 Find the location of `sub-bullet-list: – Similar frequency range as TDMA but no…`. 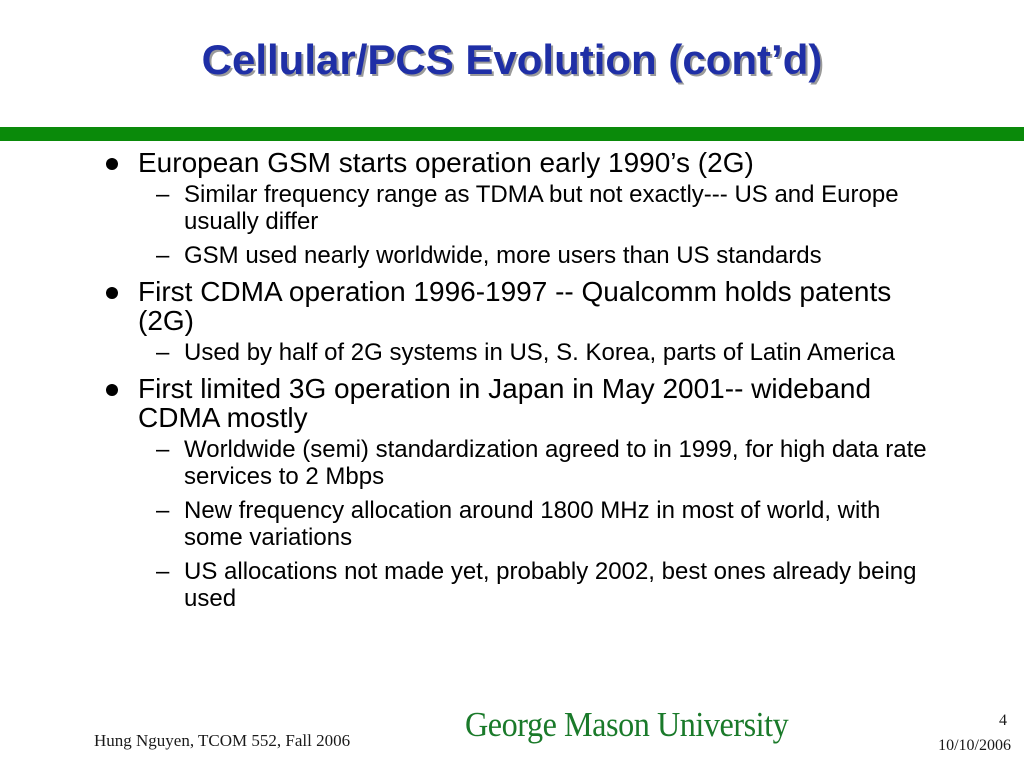

sub-bullet-list: – Similar frequency range as TDMA but no… is located at coordinates (515, 225).